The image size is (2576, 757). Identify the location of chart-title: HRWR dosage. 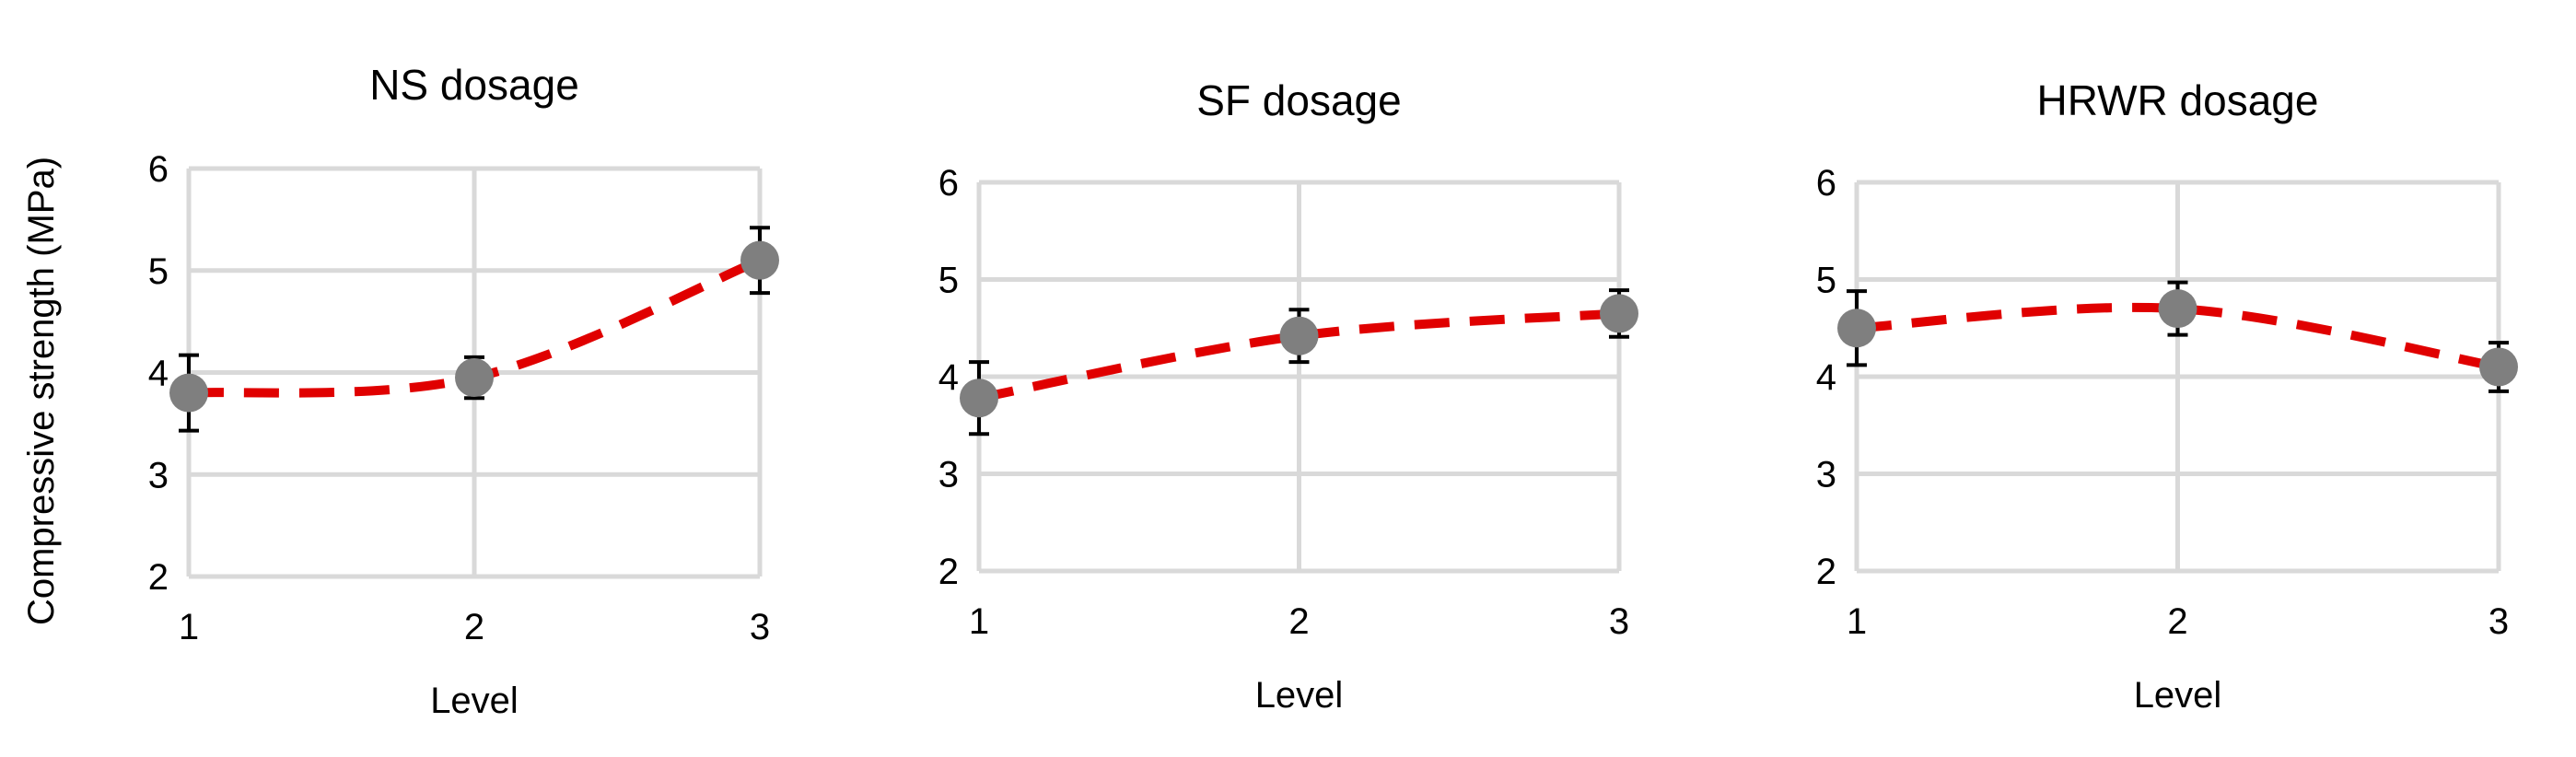
(2178, 100).